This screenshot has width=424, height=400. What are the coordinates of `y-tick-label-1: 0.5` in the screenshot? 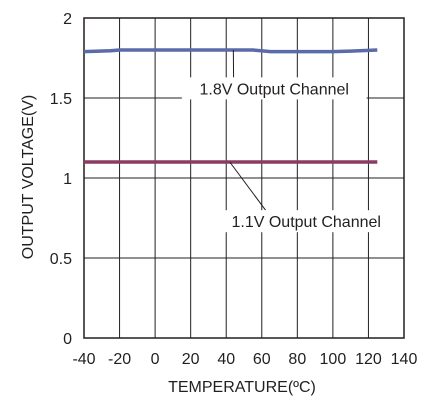 It's located at (61, 259).